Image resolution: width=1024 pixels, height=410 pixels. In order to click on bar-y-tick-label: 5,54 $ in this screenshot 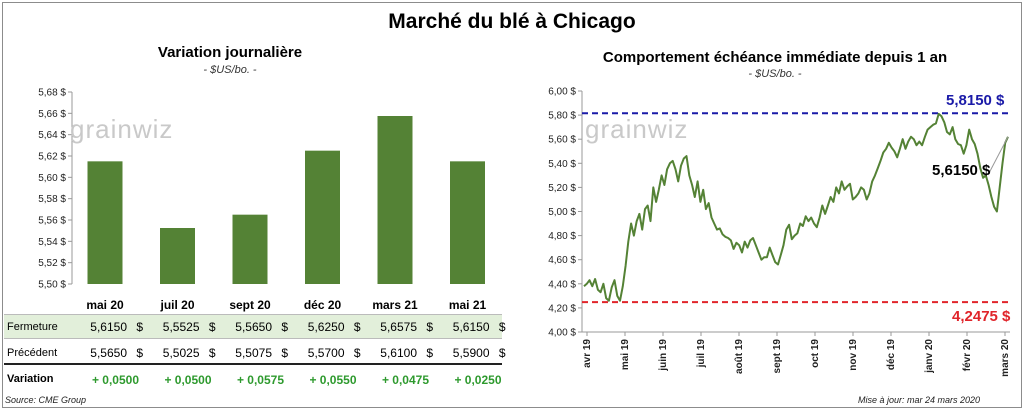, I will do `click(52, 242)`.